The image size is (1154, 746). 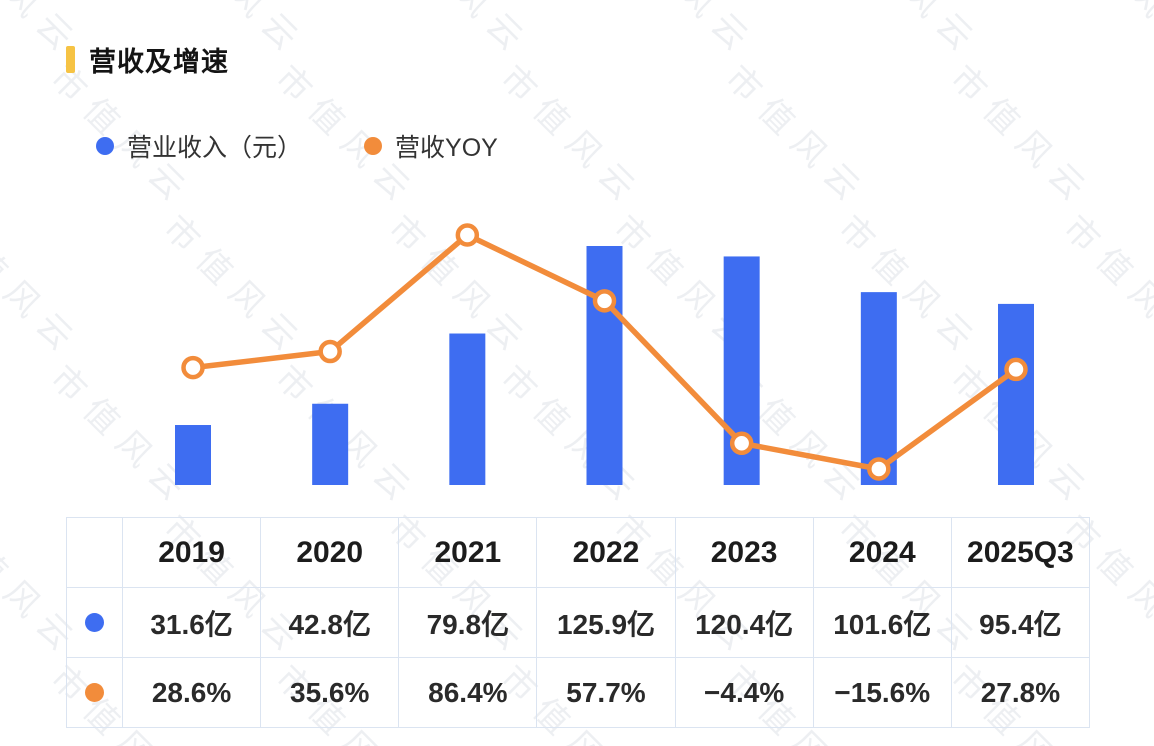 I want to click on legend-item-revenue: 营业收入（元）, so click(x=199, y=146).